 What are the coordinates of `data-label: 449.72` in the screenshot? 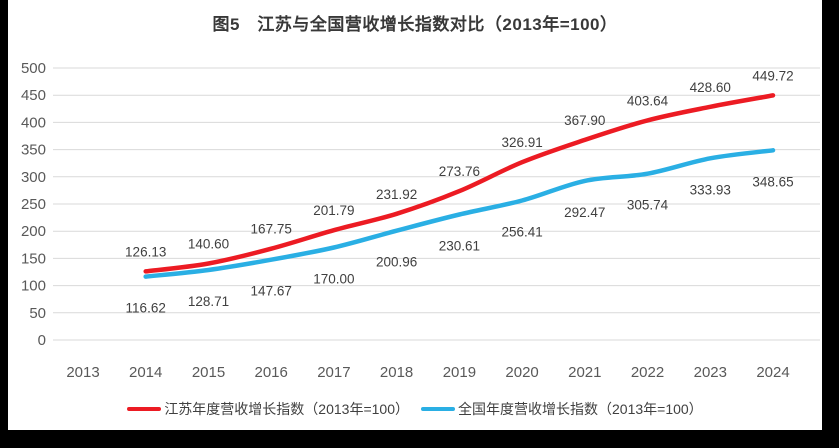 It's located at (772, 75).